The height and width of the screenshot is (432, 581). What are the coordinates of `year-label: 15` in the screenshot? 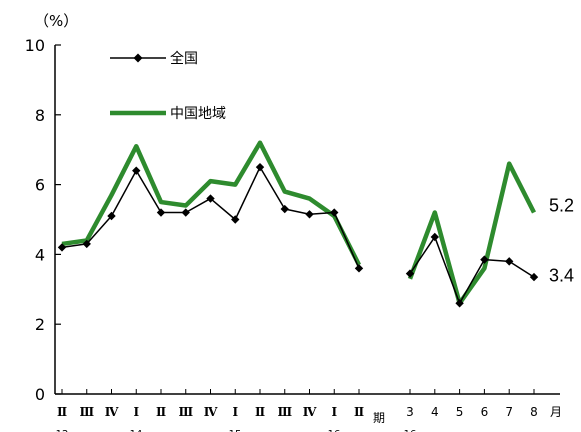 It's located at (235, 430).